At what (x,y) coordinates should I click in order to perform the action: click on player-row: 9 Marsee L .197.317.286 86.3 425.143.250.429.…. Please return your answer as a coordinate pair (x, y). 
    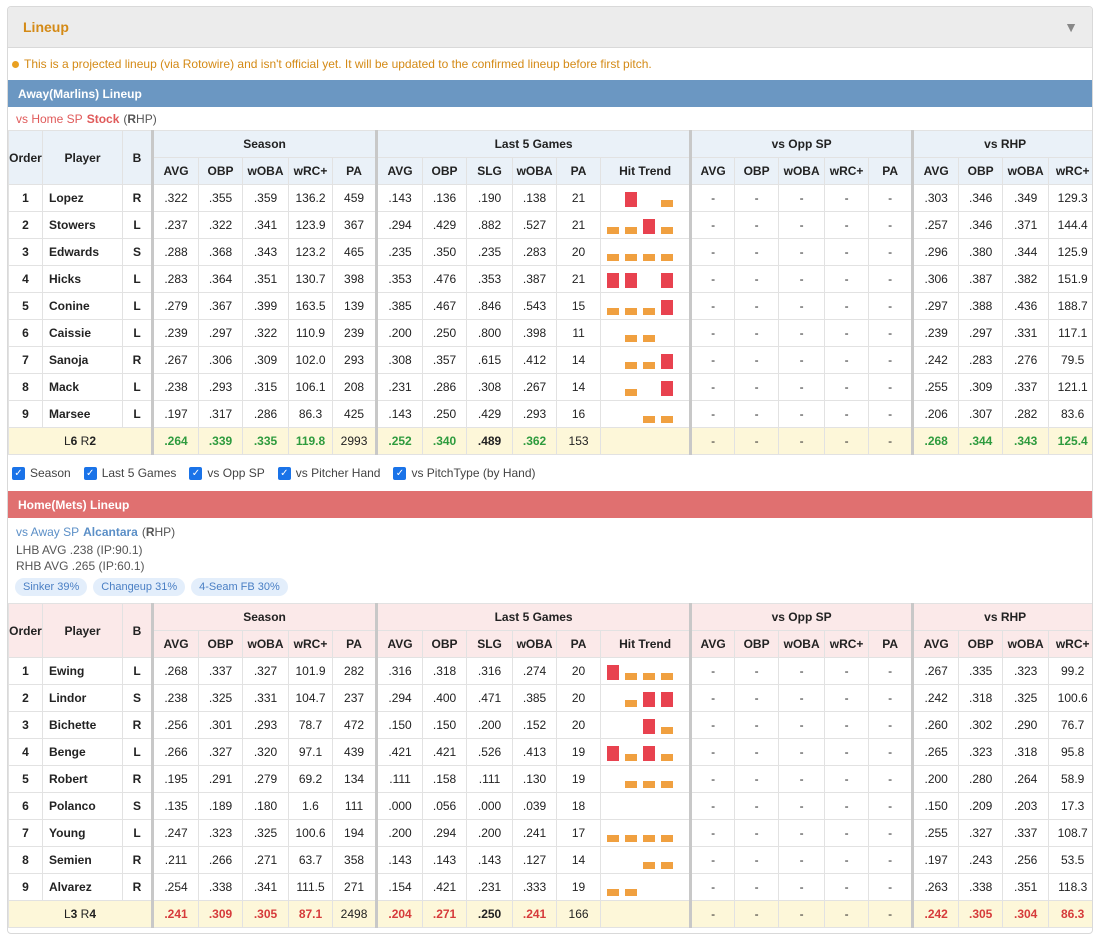
    Looking at the image, I should click on (550, 414).